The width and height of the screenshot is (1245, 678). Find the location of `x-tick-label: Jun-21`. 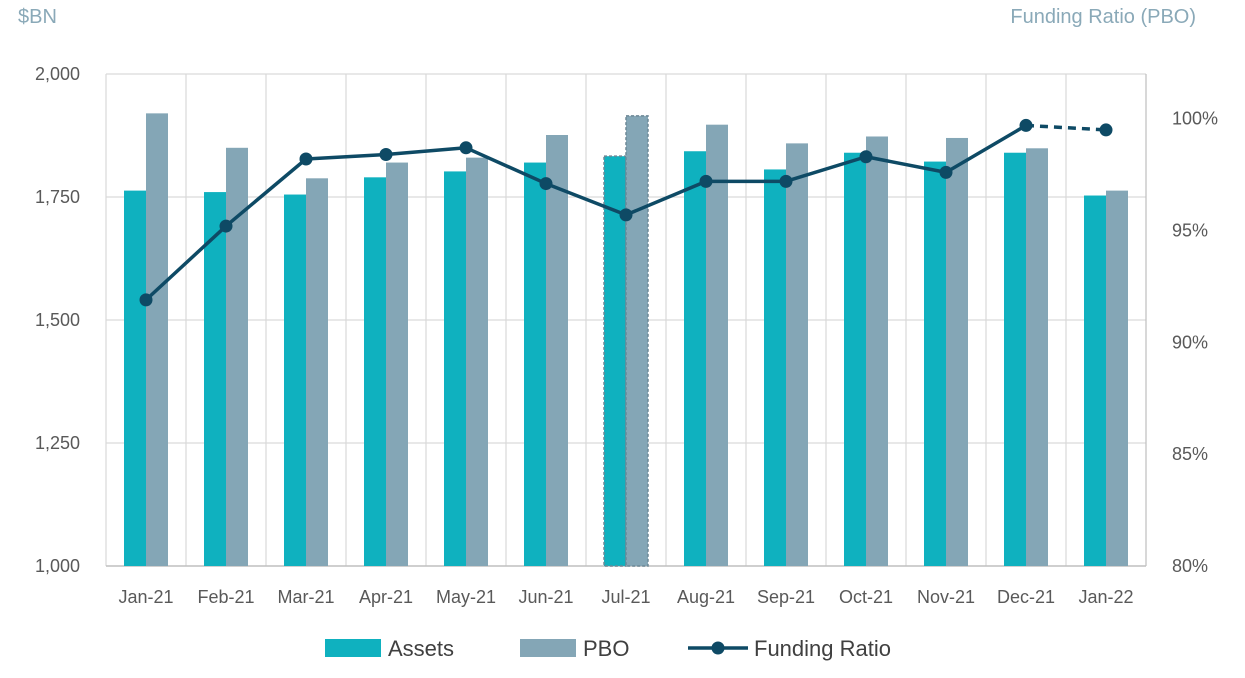

x-tick-label: Jun-21 is located at coordinates (545, 597).